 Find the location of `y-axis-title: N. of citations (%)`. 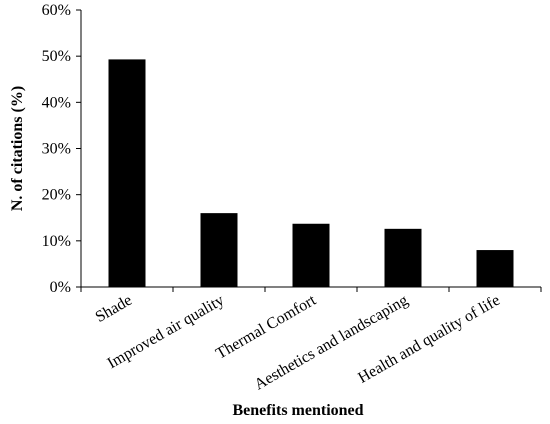

y-axis-title: N. of citations (%) is located at coordinates (17, 148).